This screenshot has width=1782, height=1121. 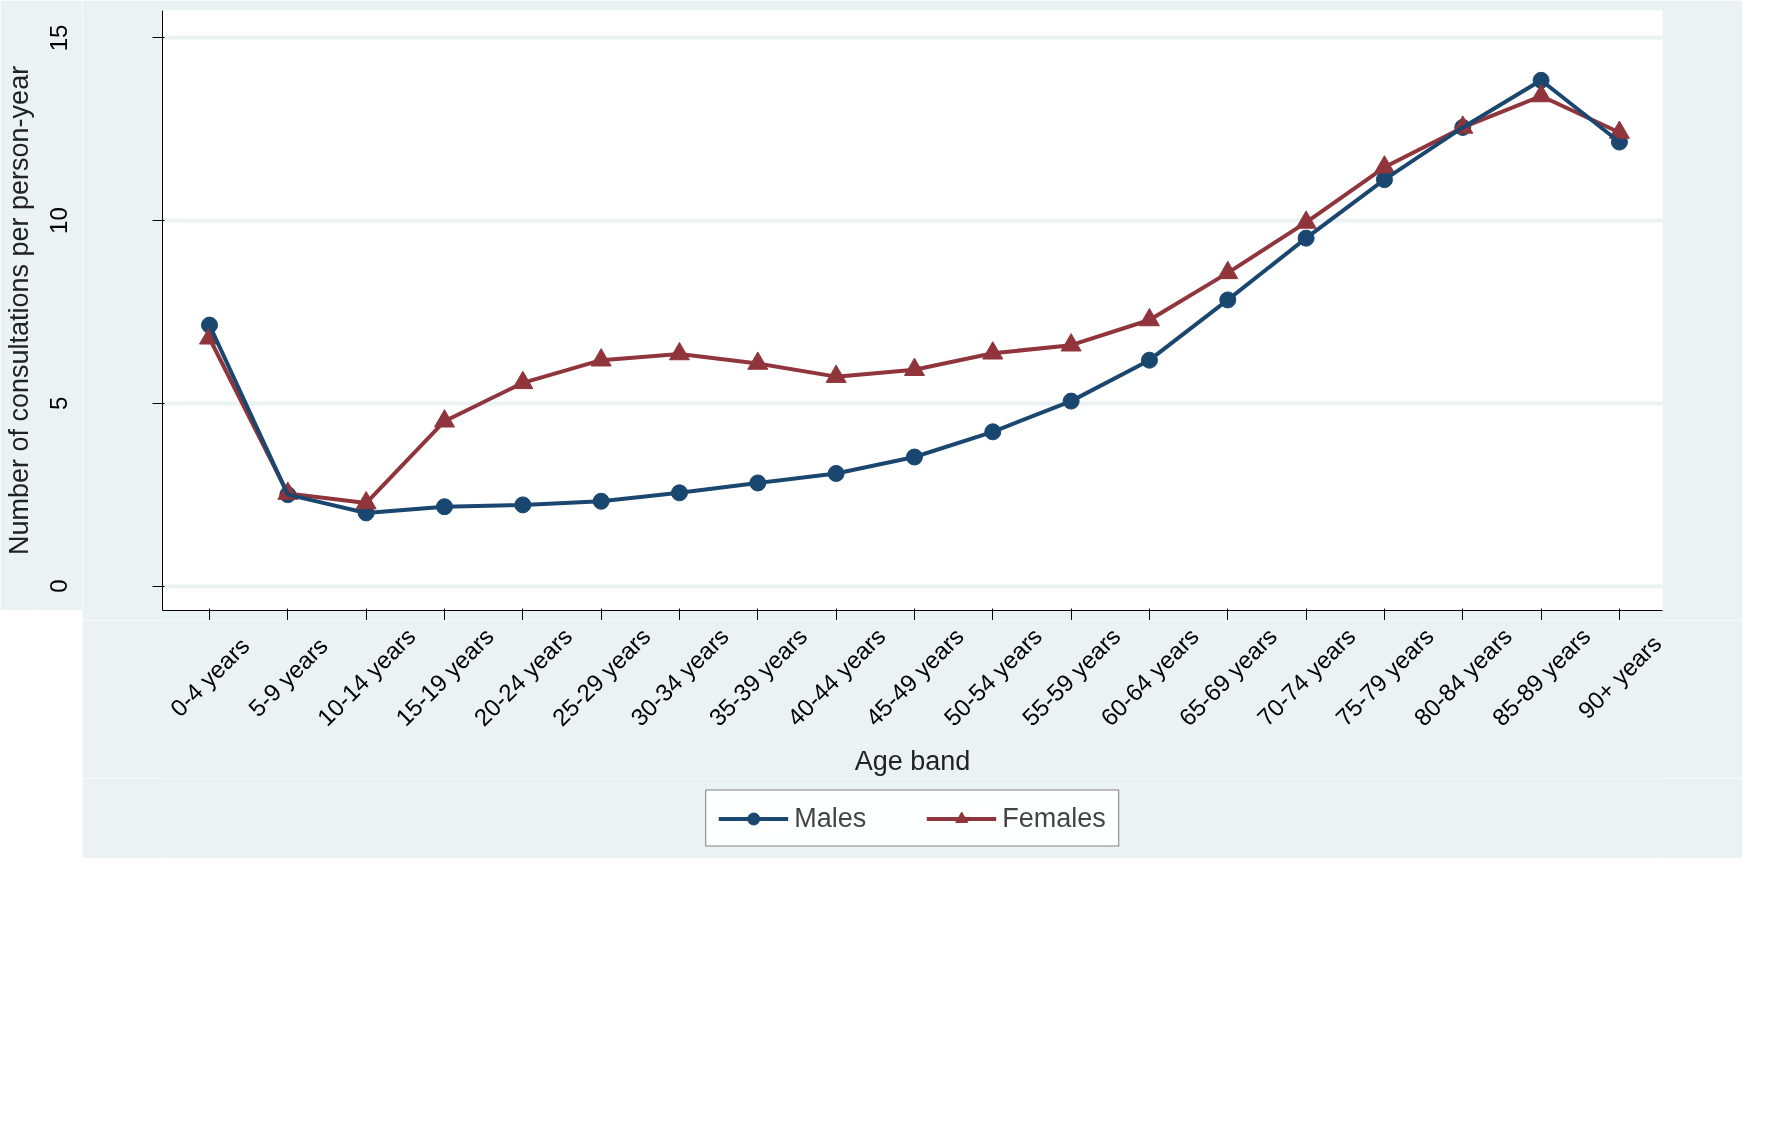 I want to click on legend-label: Males, so click(x=830, y=818).